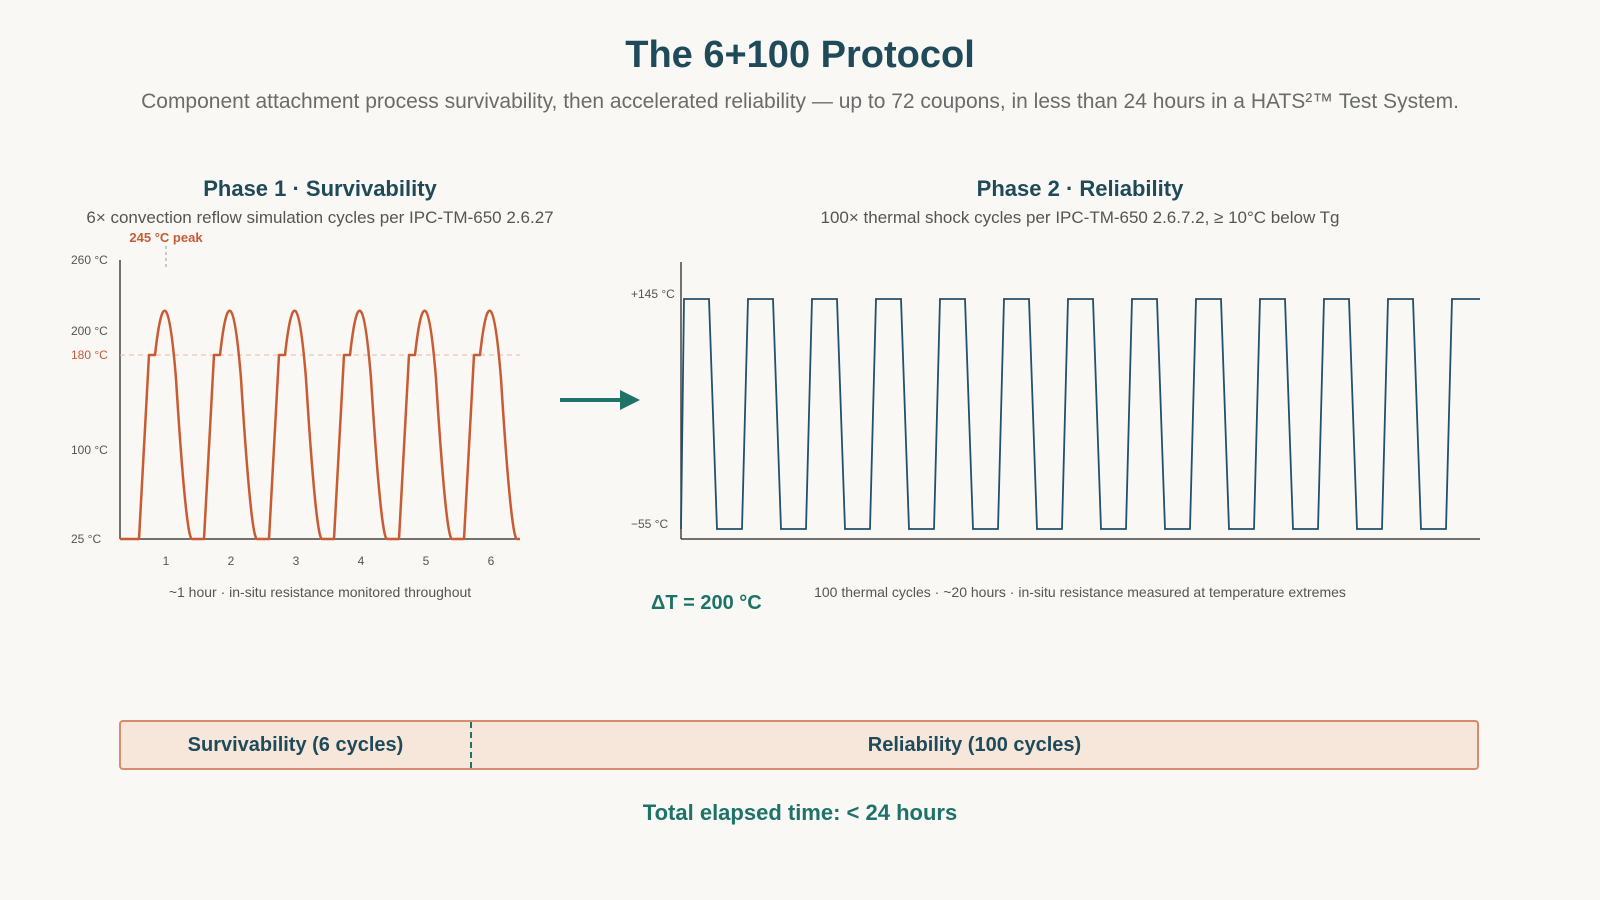  What do you see at coordinates (89, 450) in the screenshot?
I see `reflow-y-tick-label: 100 °C` at bounding box center [89, 450].